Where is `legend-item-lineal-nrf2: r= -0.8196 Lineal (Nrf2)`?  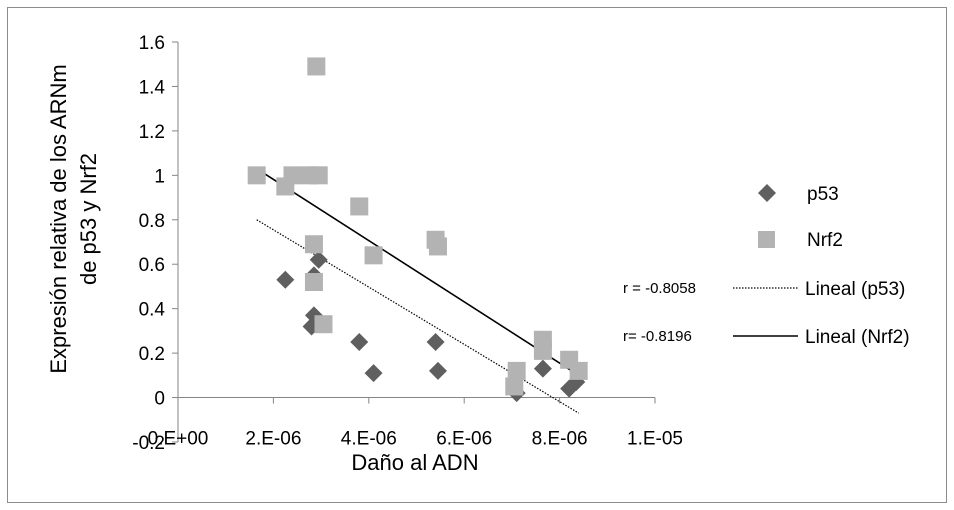
legend-item-lineal-nrf2: r= -0.8196 Lineal (Nrf2) is located at coordinates (766, 337).